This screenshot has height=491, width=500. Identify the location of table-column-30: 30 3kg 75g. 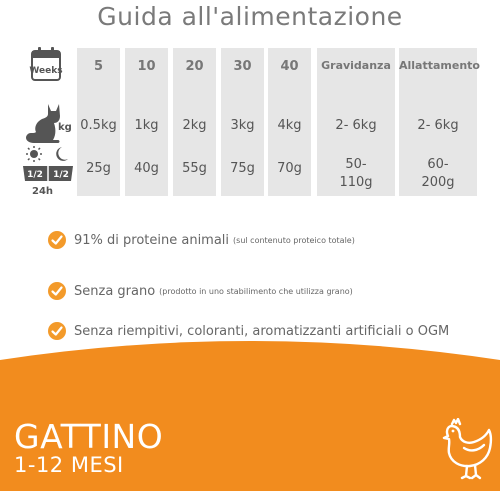
(242, 122).